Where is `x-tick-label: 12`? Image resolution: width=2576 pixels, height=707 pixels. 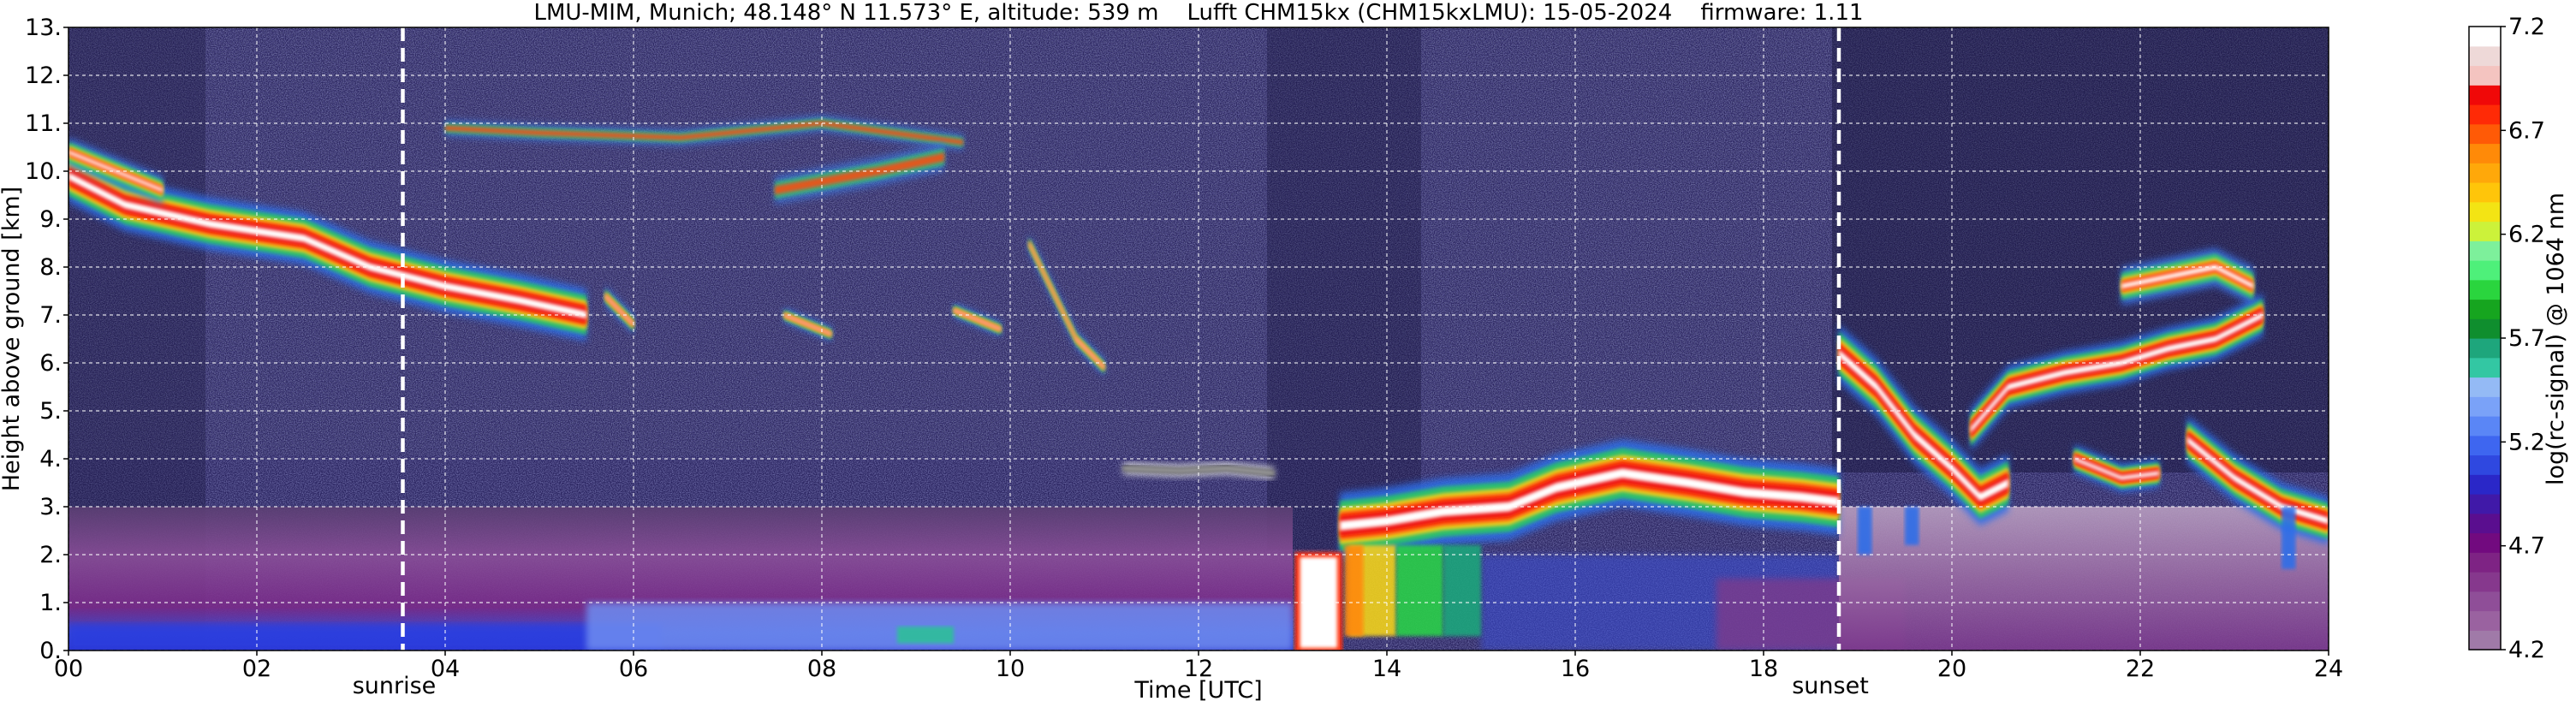
x-tick-label: 12 is located at coordinates (1198, 669).